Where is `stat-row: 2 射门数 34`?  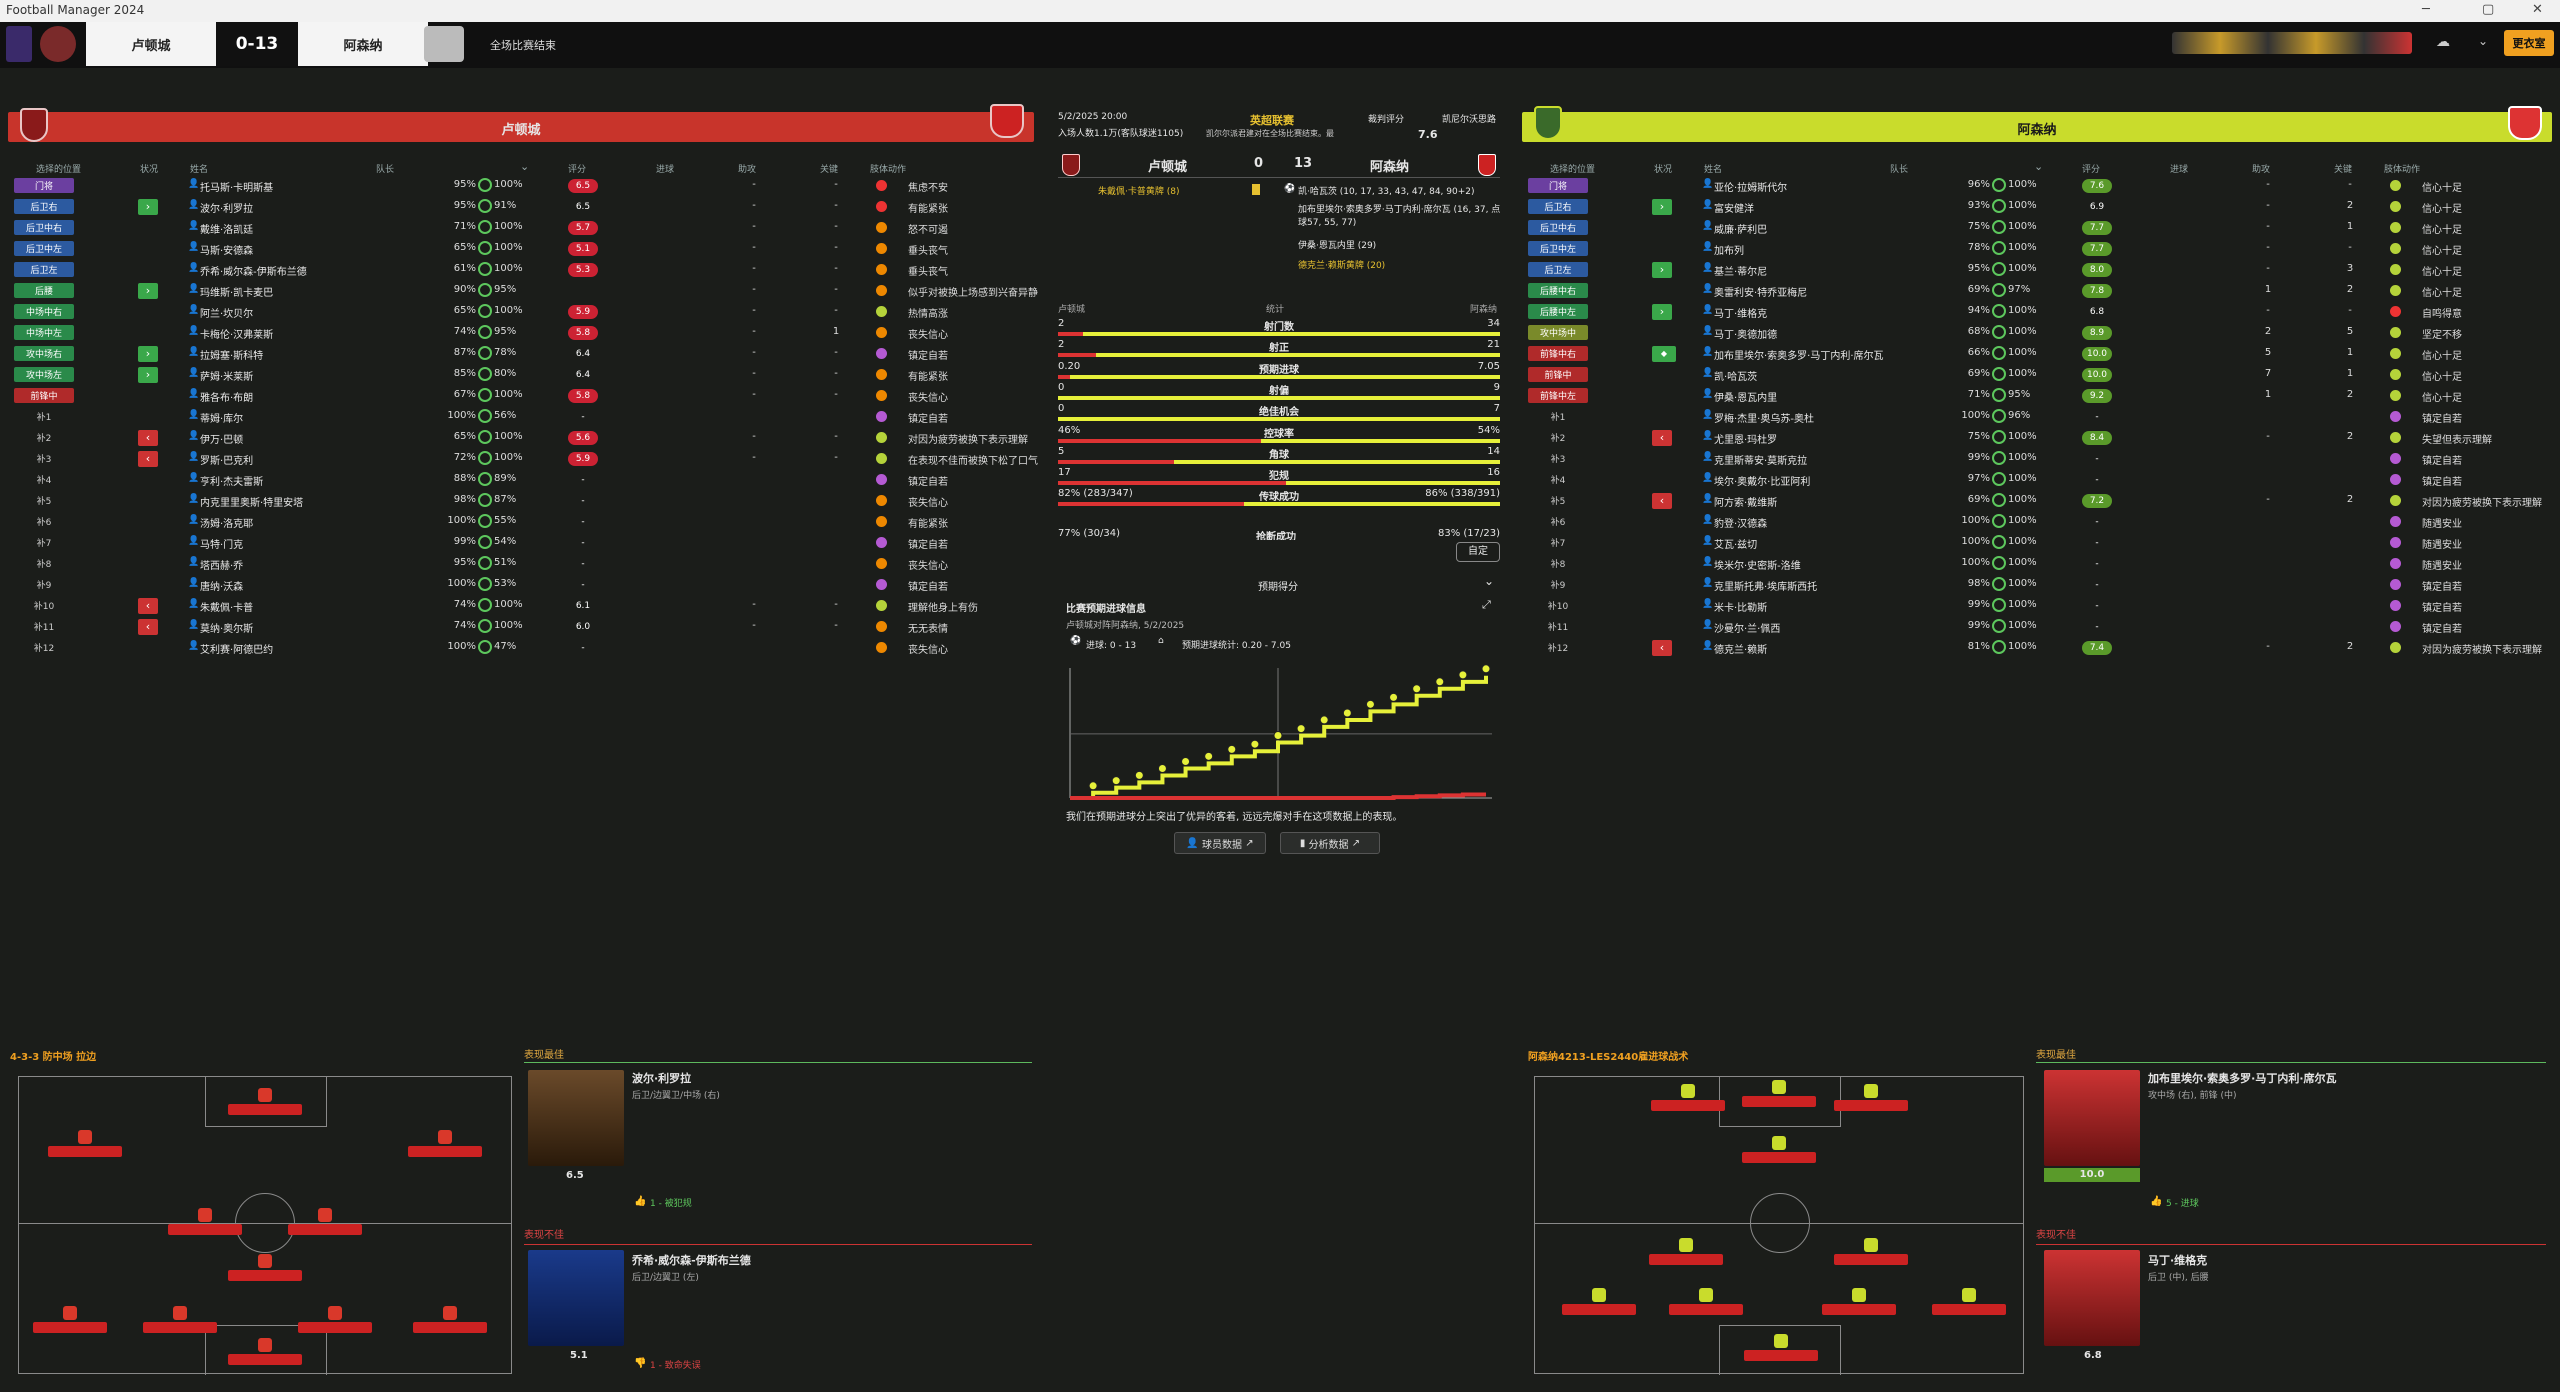 stat-row: 2 射门数 34 is located at coordinates (1279, 329).